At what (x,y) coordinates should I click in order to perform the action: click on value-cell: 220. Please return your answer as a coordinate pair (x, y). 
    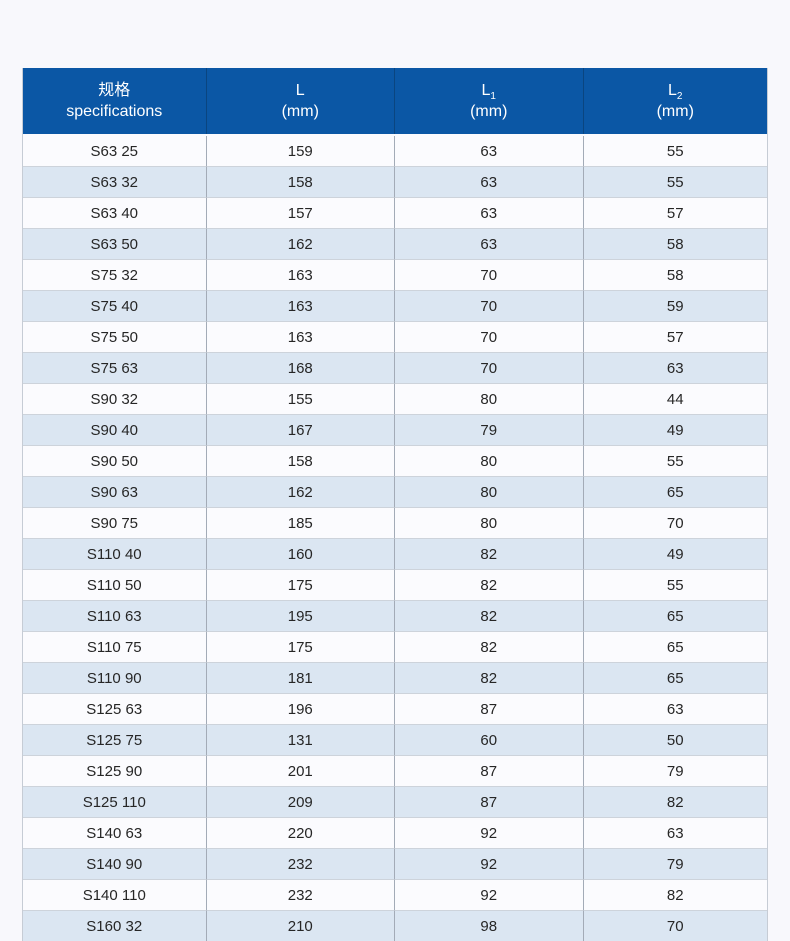
    Looking at the image, I should click on (300, 833).